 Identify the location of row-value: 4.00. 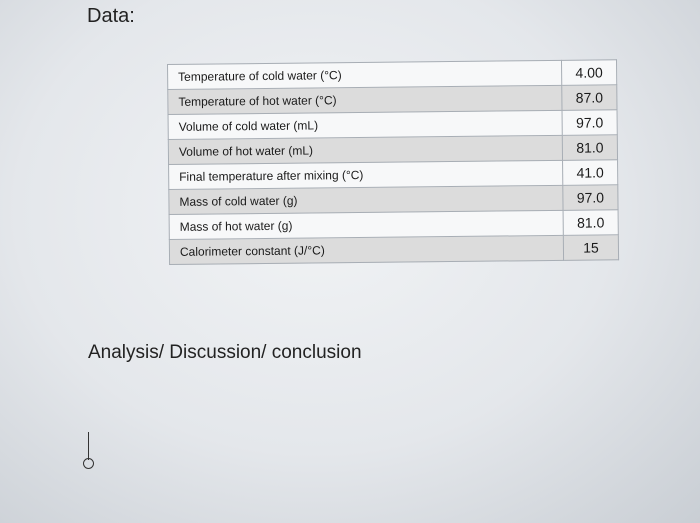
(589, 72).